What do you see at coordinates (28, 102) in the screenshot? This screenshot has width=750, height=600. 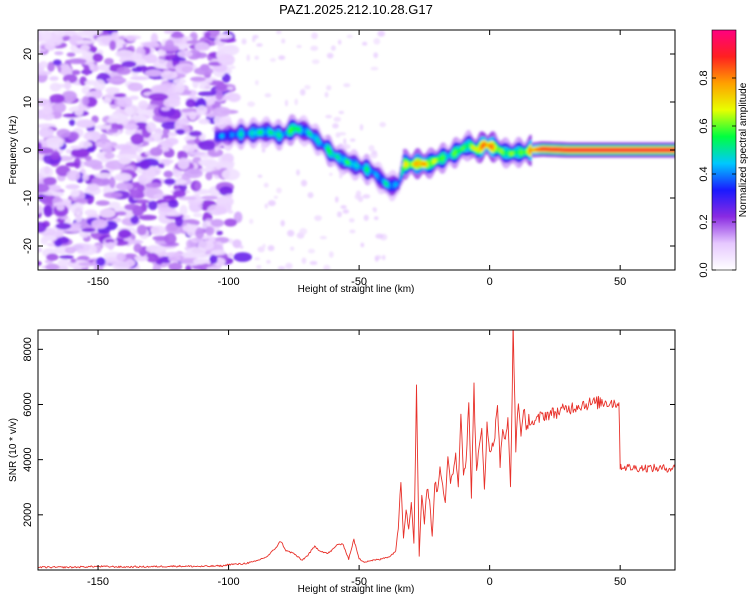 I see `spectrogram-y-tick-label: 10` at bounding box center [28, 102].